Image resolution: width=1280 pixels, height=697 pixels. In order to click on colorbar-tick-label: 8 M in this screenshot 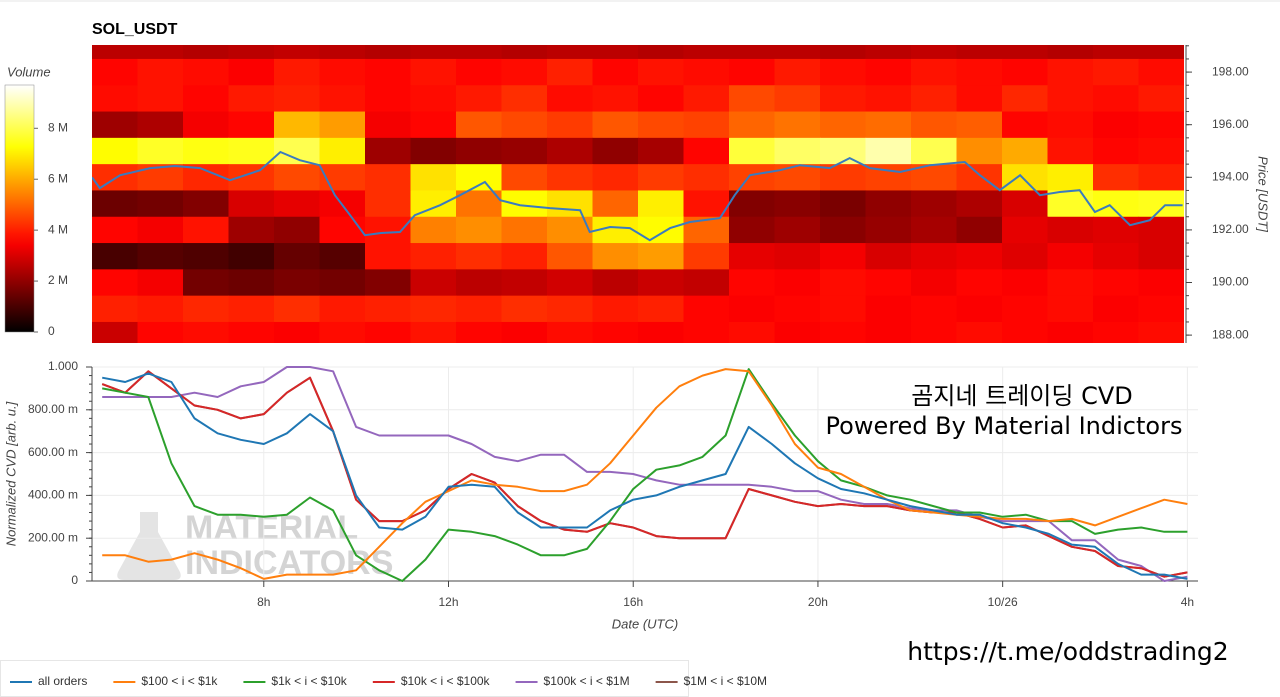, I will do `click(58, 127)`.